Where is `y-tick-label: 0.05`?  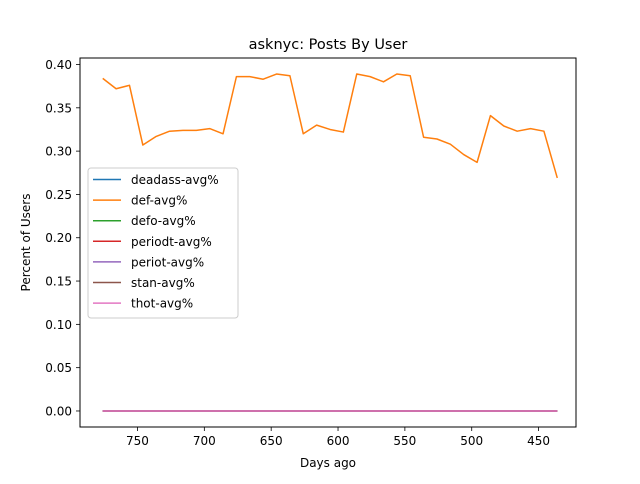 y-tick-label: 0.05 is located at coordinates (58, 368).